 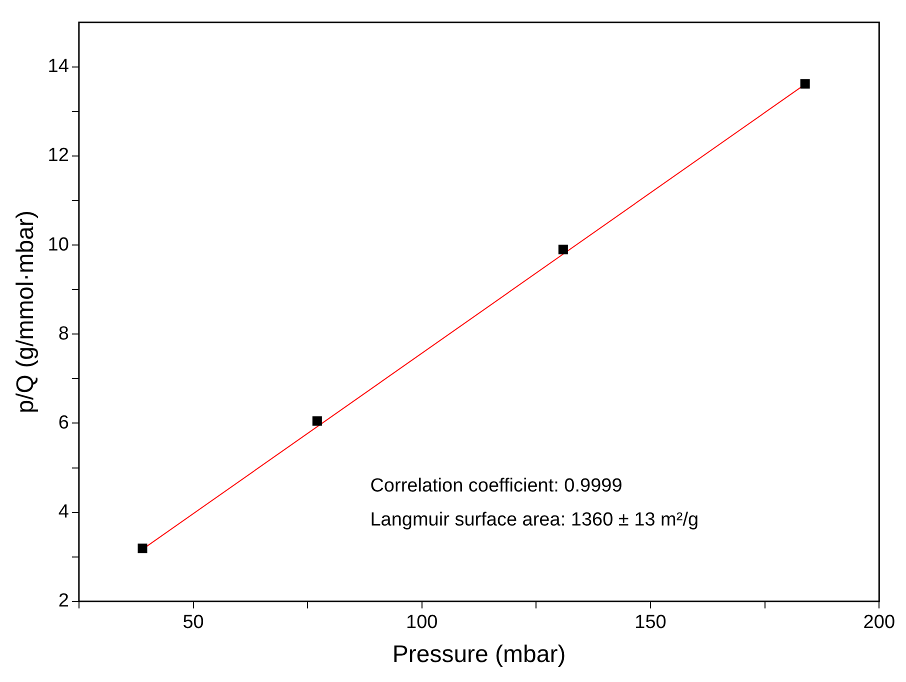 What do you see at coordinates (650, 623) in the screenshot?
I see `x-tick-label: 150` at bounding box center [650, 623].